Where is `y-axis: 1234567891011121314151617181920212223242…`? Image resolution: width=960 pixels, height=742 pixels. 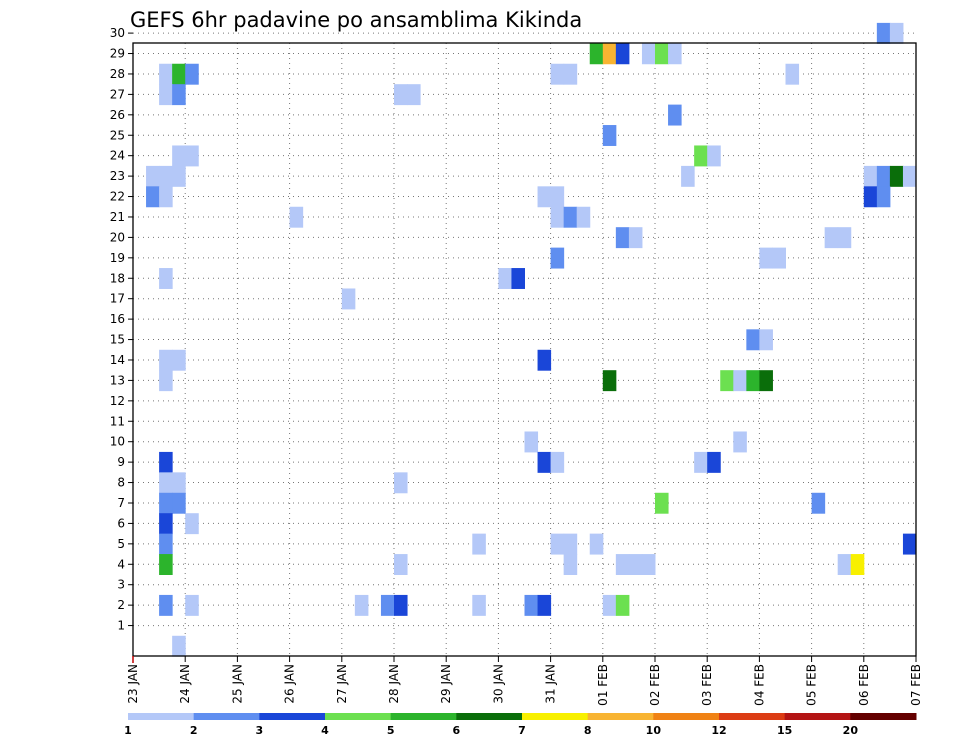
y-axis: 1234567891011121314151617181920212223242… is located at coordinates (121, 329).